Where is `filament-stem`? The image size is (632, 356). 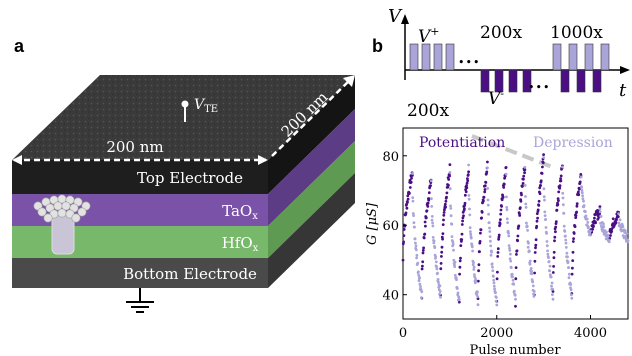 filament-stem is located at coordinates (63, 234).